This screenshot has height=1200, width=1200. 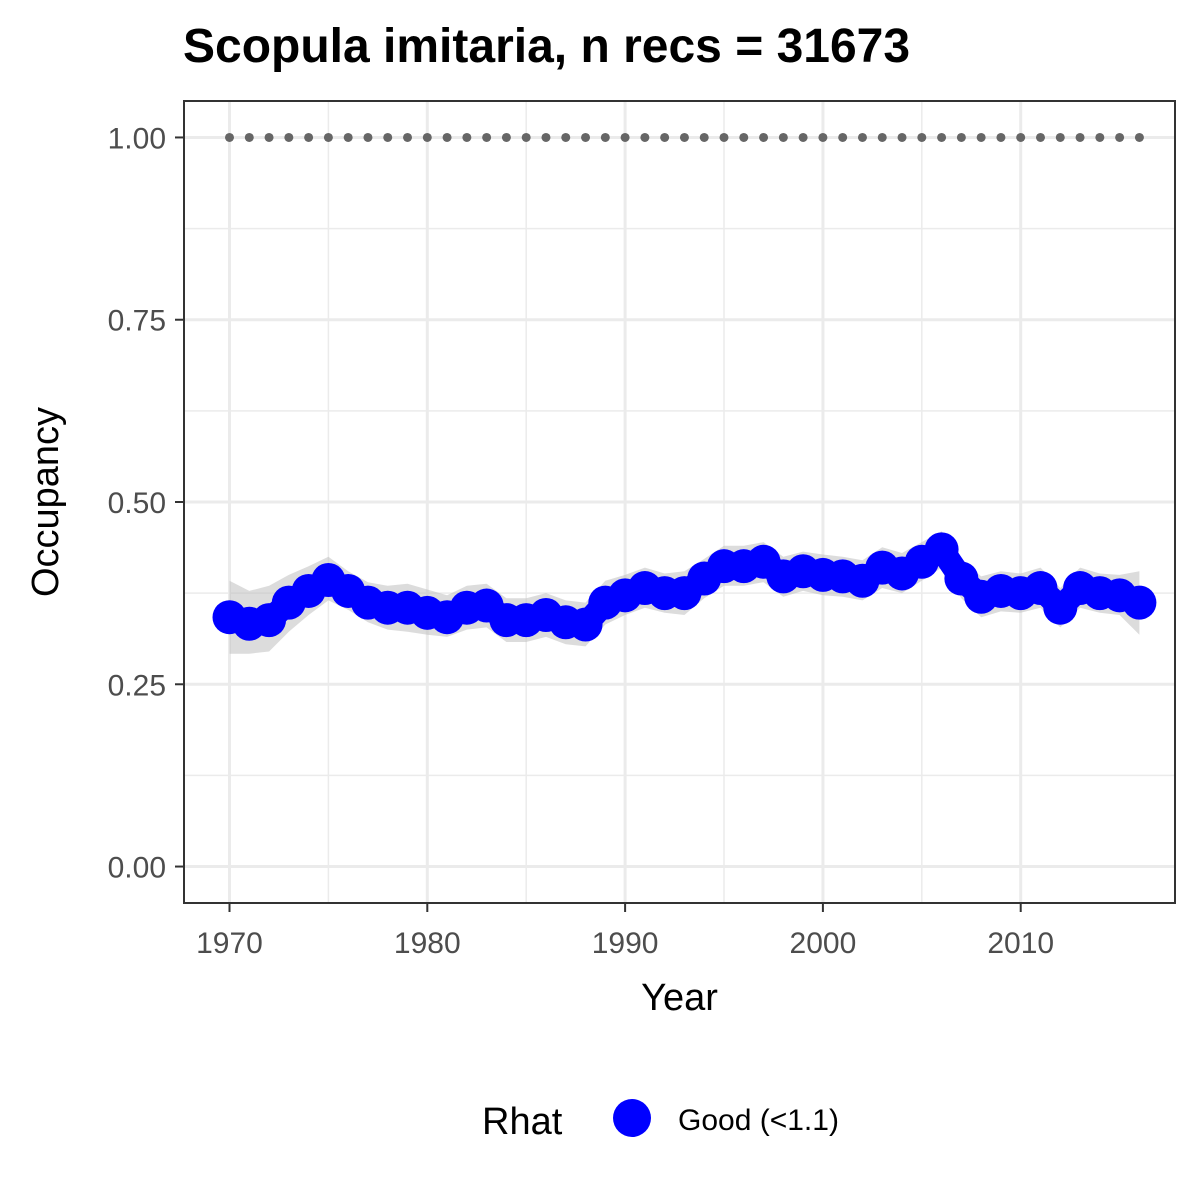 What do you see at coordinates (823, 943) in the screenshot?
I see `x-tick-label: 2000` at bounding box center [823, 943].